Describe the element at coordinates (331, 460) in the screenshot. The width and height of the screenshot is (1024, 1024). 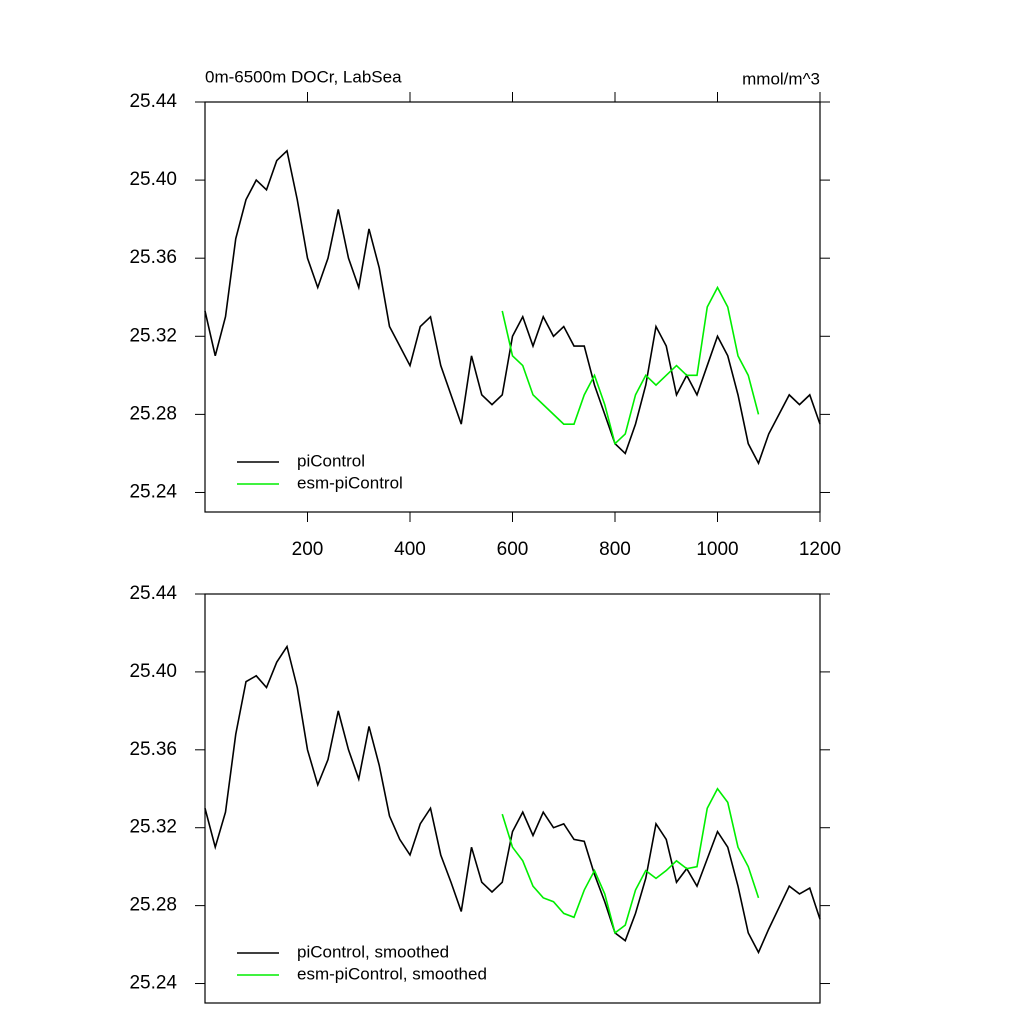
I see `legend-label: piControl` at that location.